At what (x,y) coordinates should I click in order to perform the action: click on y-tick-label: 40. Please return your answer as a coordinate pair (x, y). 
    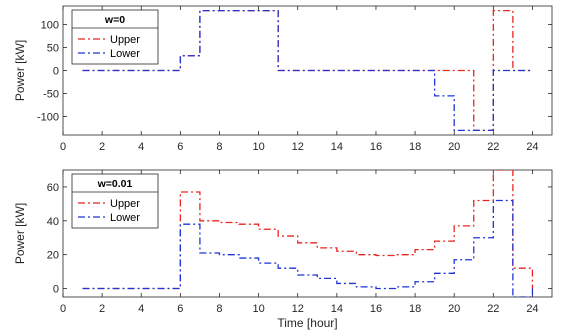
    Looking at the image, I should click on (53, 222).